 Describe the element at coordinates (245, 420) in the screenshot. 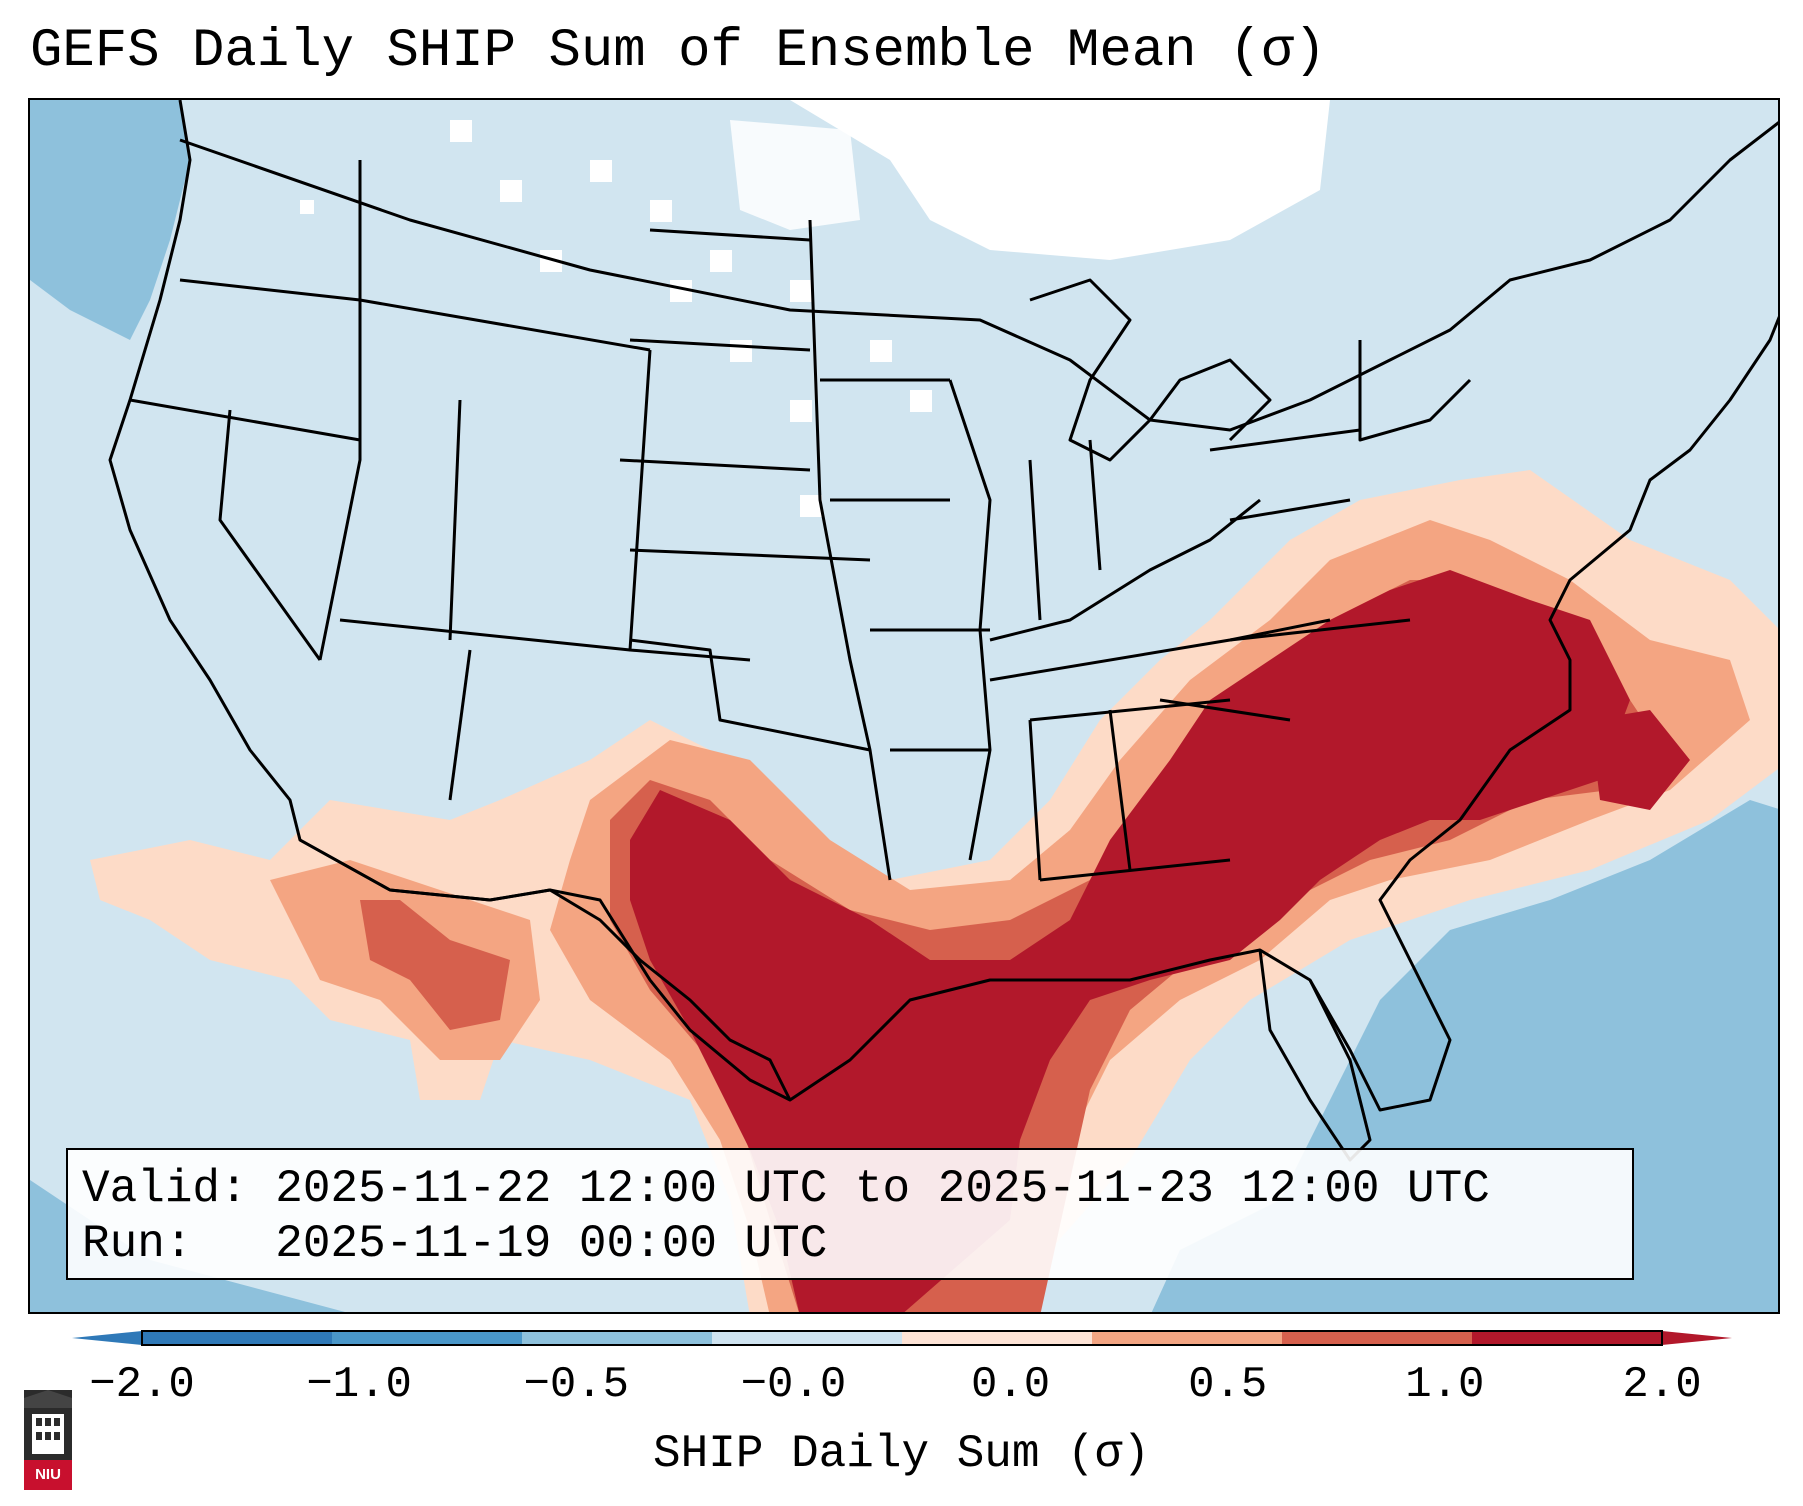

I see `line-or-ca` at that location.